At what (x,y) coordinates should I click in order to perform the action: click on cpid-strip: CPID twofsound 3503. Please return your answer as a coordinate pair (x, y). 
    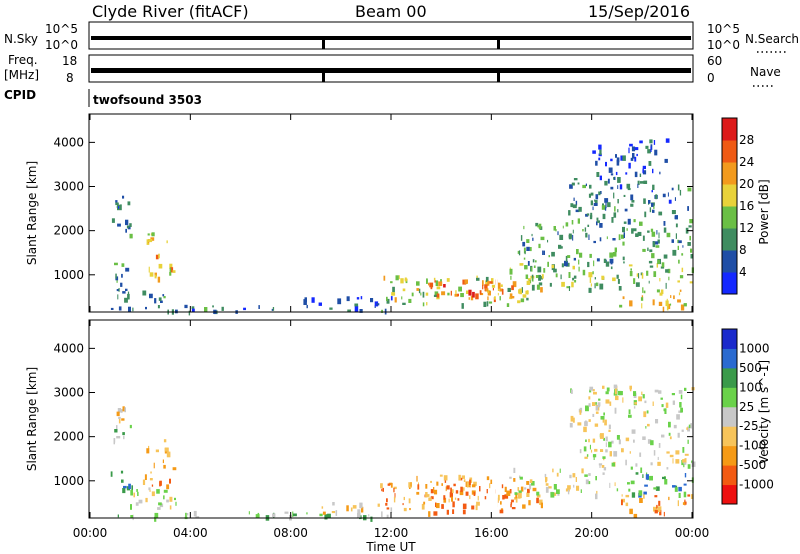
    Looking at the image, I should click on (103, 97).